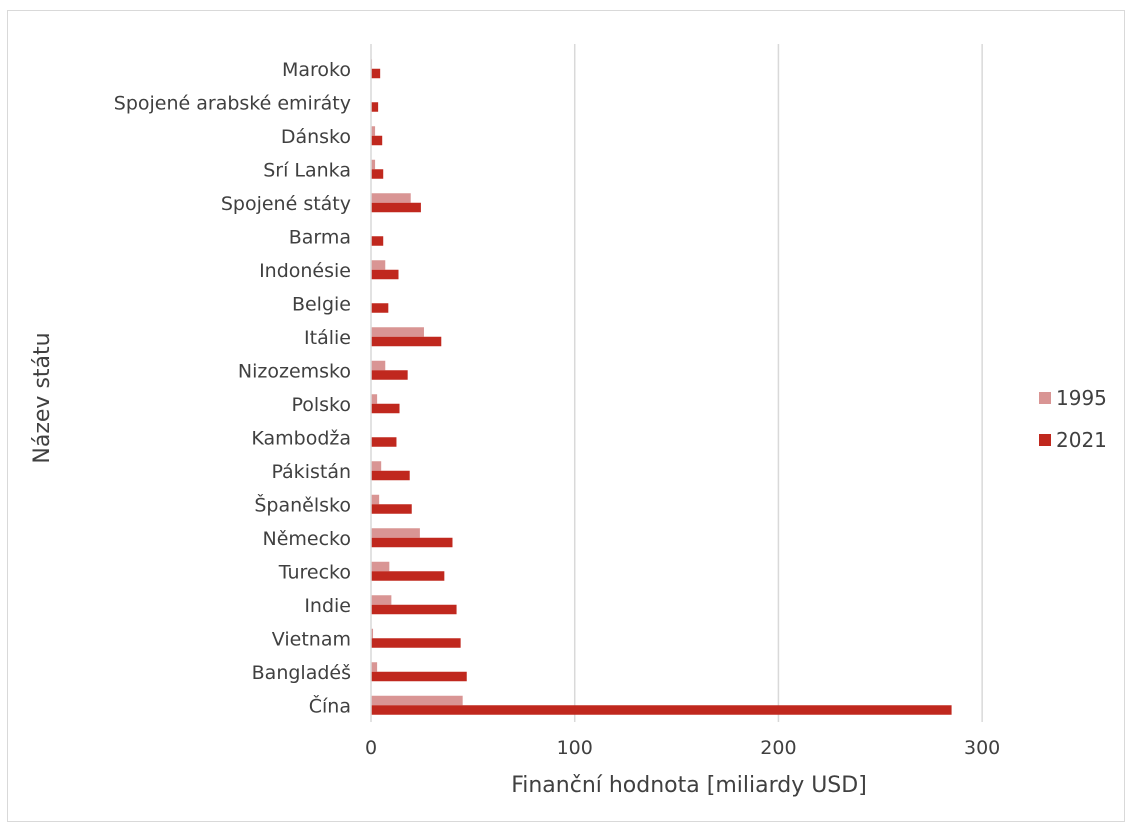 The width and height of the screenshot is (1127, 825). I want to click on category-label: Německo, so click(307, 539).